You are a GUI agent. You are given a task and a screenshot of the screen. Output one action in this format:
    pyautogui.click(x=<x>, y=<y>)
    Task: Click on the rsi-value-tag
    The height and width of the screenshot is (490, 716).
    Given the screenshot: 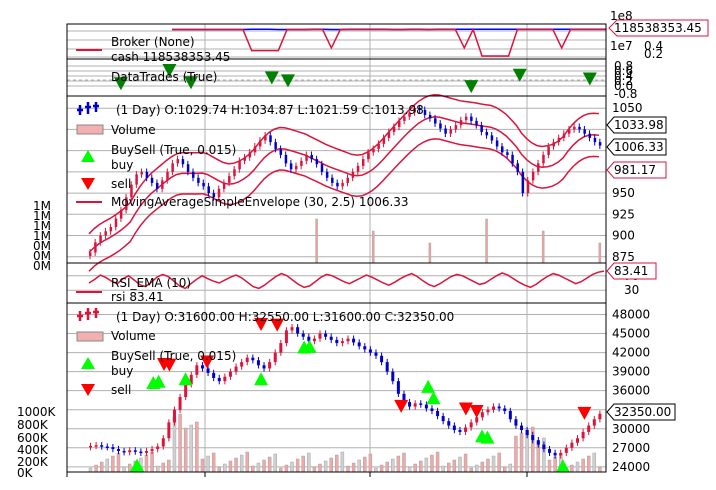 What is the action you would take?
    pyautogui.click(x=631, y=271)
    